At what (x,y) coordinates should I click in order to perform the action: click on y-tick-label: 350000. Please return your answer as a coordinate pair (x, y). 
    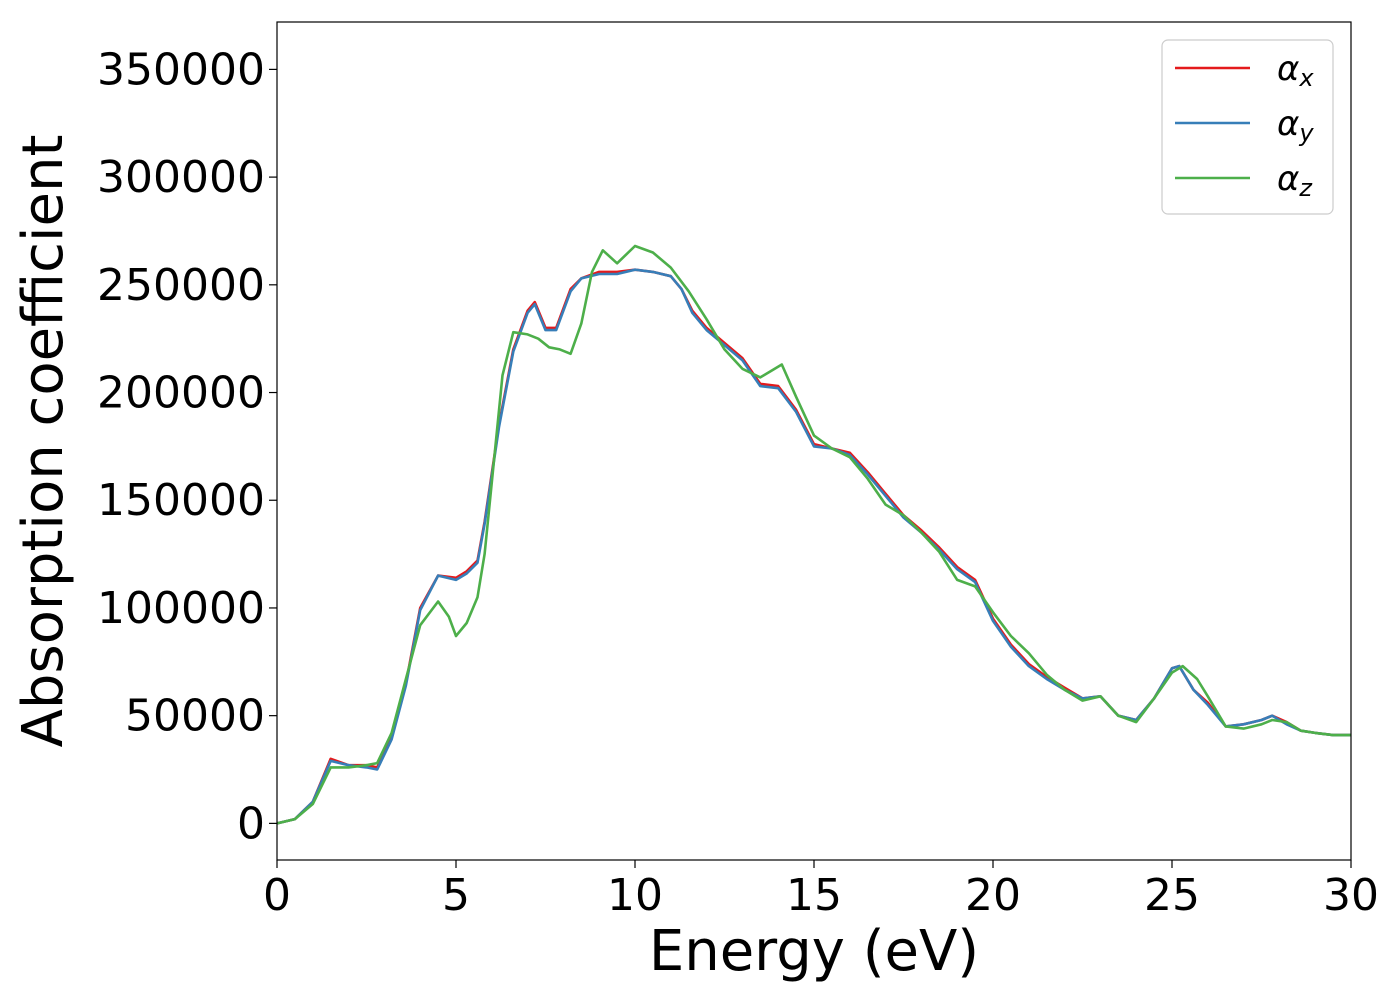
    Looking at the image, I should click on (181, 69).